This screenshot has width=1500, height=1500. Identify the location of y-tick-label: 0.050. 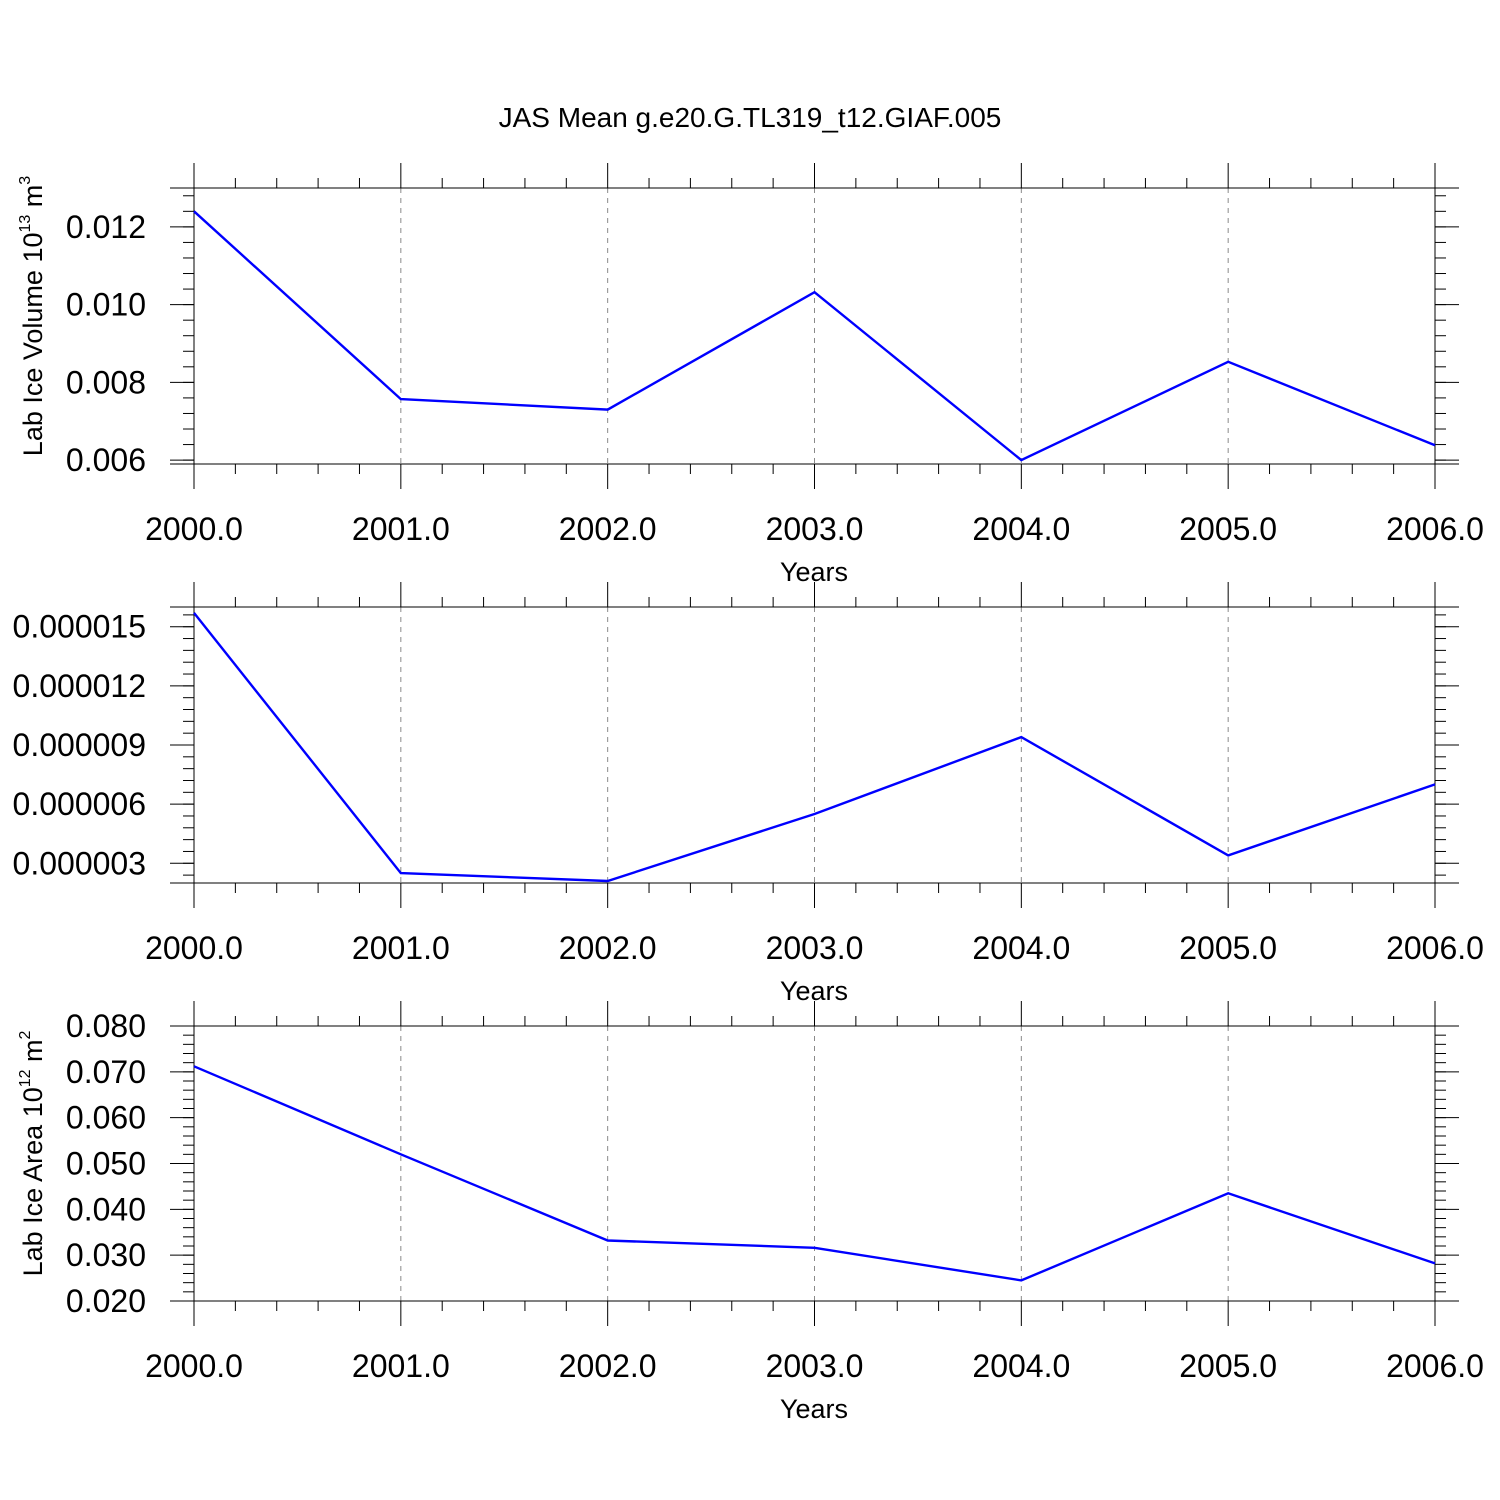
(106, 1164).